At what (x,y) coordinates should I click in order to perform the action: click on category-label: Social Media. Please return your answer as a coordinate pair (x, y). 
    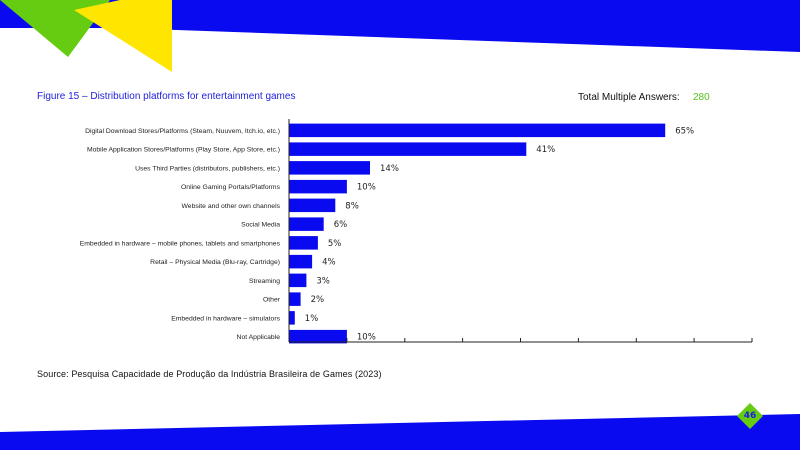
    Looking at the image, I should click on (260, 225).